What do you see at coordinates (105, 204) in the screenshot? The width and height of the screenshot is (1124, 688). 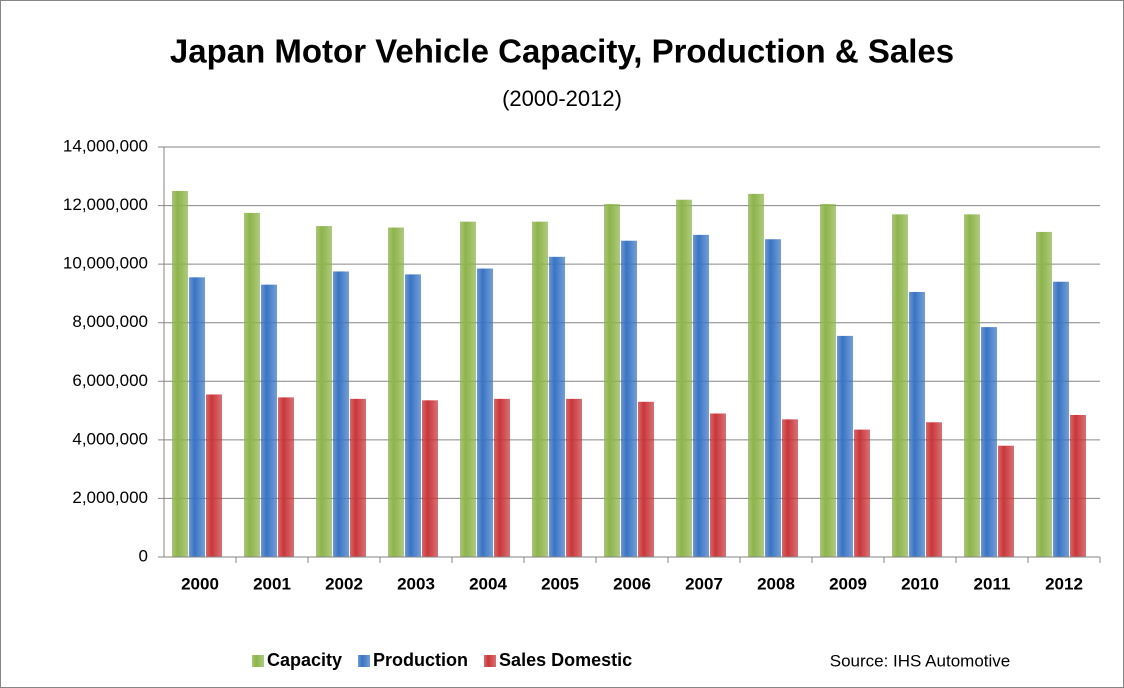 I see `y-tick-label: 12,000,000` at bounding box center [105, 204].